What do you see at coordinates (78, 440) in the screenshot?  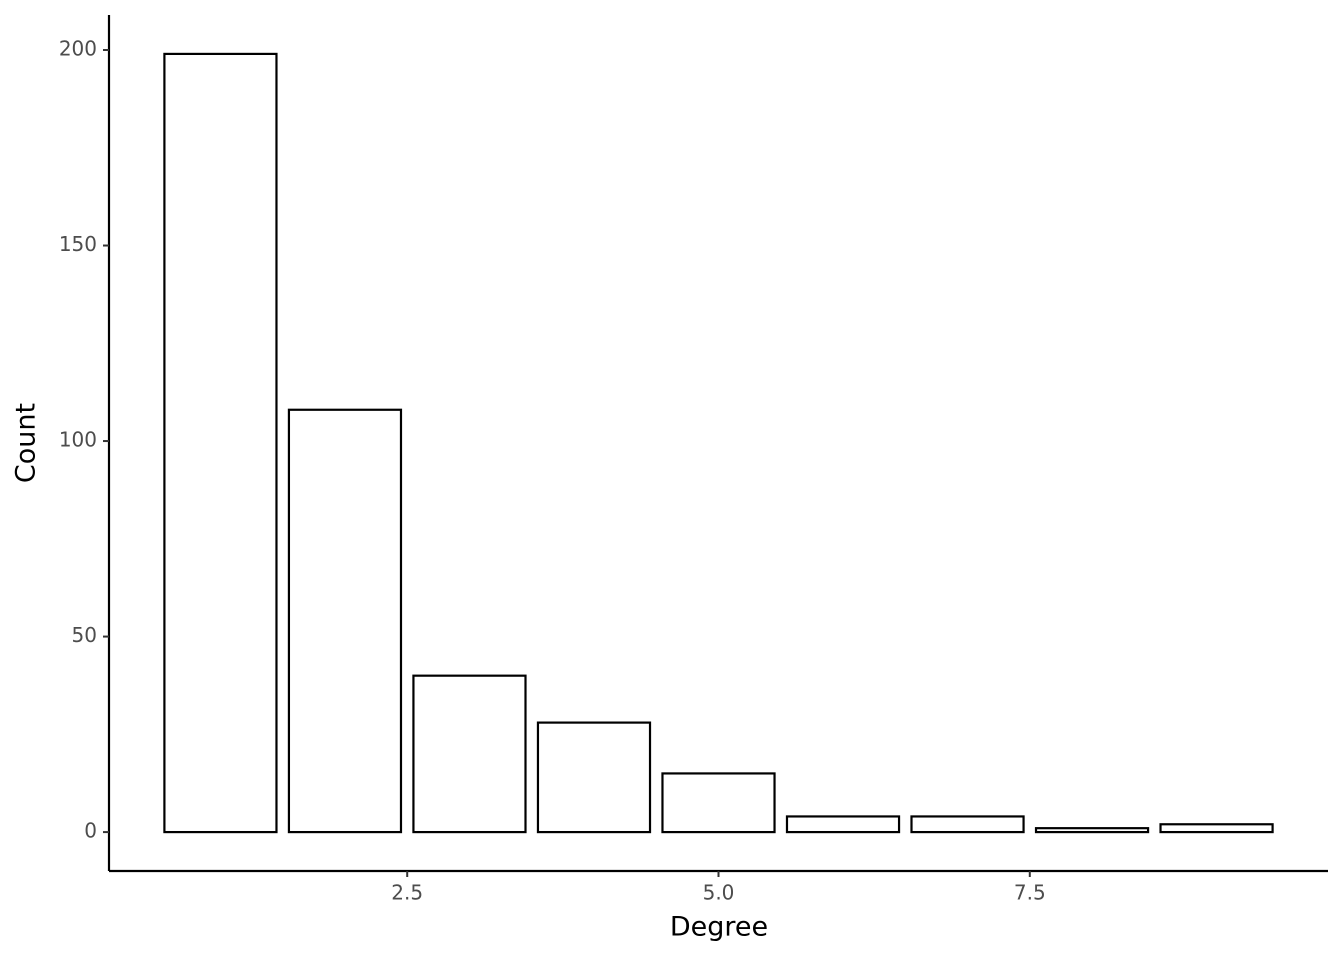 I see `y-tick-label: 100` at bounding box center [78, 440].